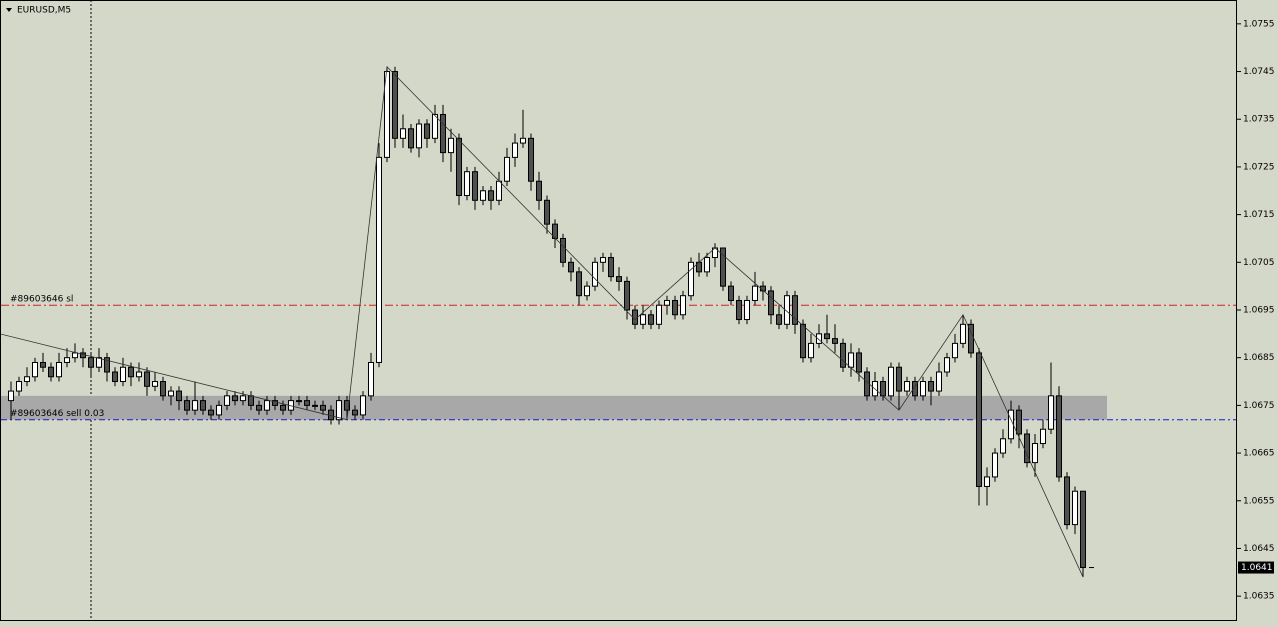 This screenshot has width=1278, height=627. What do you see at coordinates (57, 414) in the screenshot?
I see `order-label: #89603646 sell 0.03` at bounding box center [57, 414].